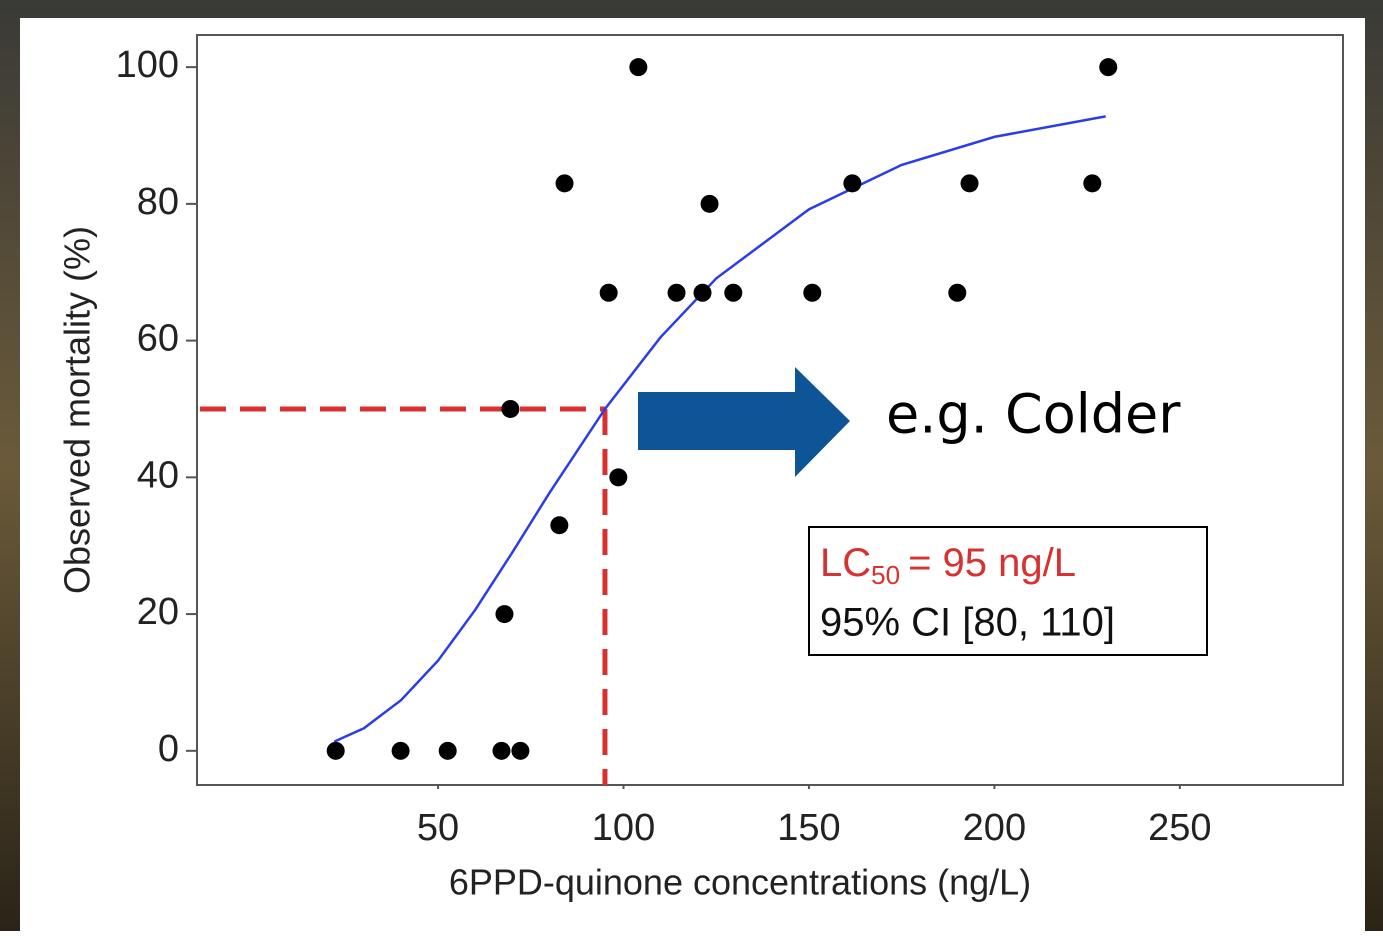 The width and height of the screenshot is (1383, 936). What do you see at coordinates (158, 475) in the screenshot?
I see `y-tick-label: 40` at bounding box center [158, 475].